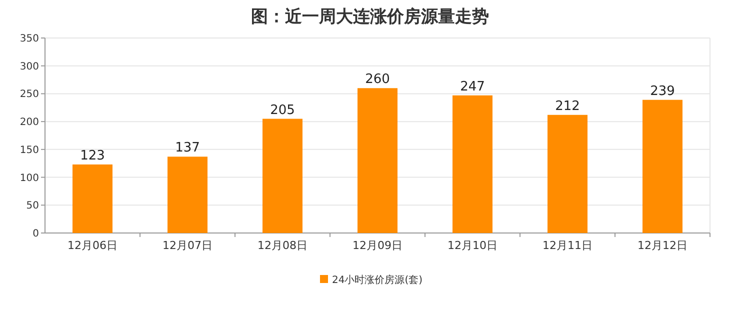  Describe the element at coordinates (370, 17) in the screenshot. I see `chart-title: 图：近一周大连涨价房源量走势` at that location.